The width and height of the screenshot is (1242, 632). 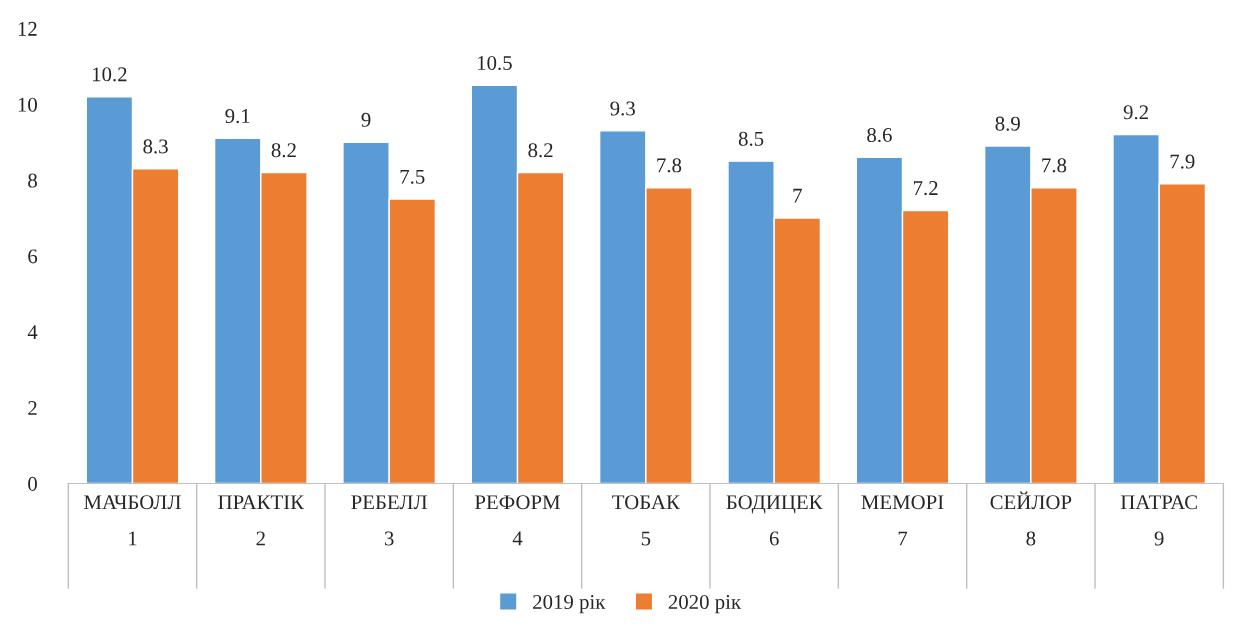 I want to click on data-label: 9, so click(x=366, y=119).